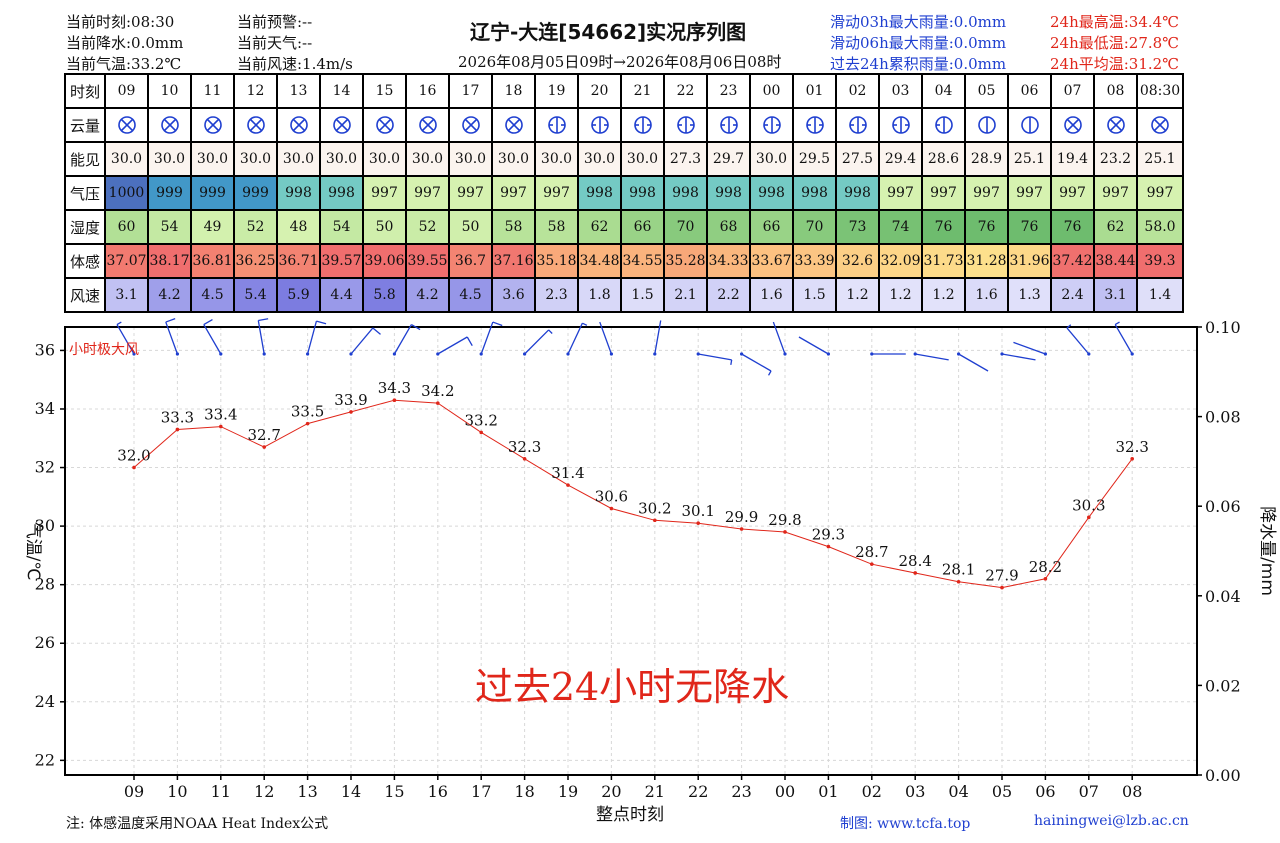  What do you see at coordinates (918, 43) in the screenshot?
I see `rain-6h: 滑动06h最大雨量:0.0mm` at bounding box center [918, 43].